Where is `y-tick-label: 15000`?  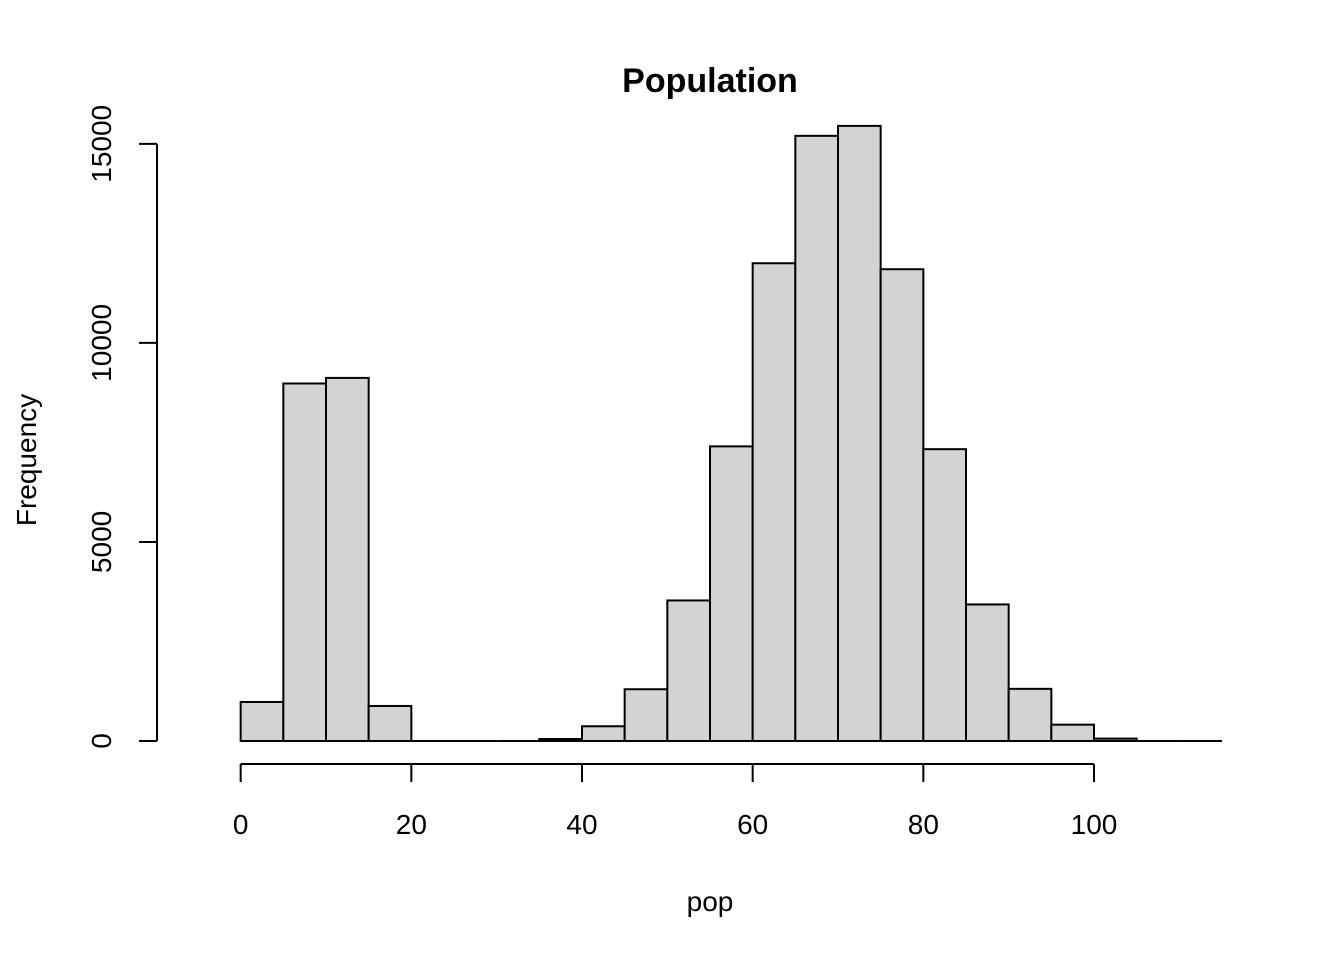
y-tick-label: 15000 is located at coordinates (101, 144).